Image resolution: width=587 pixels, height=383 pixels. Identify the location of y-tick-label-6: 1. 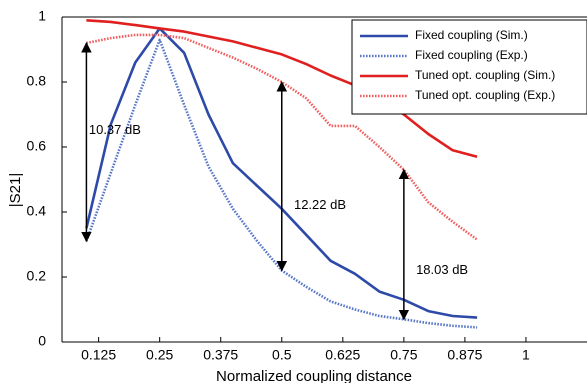
(42, 16).